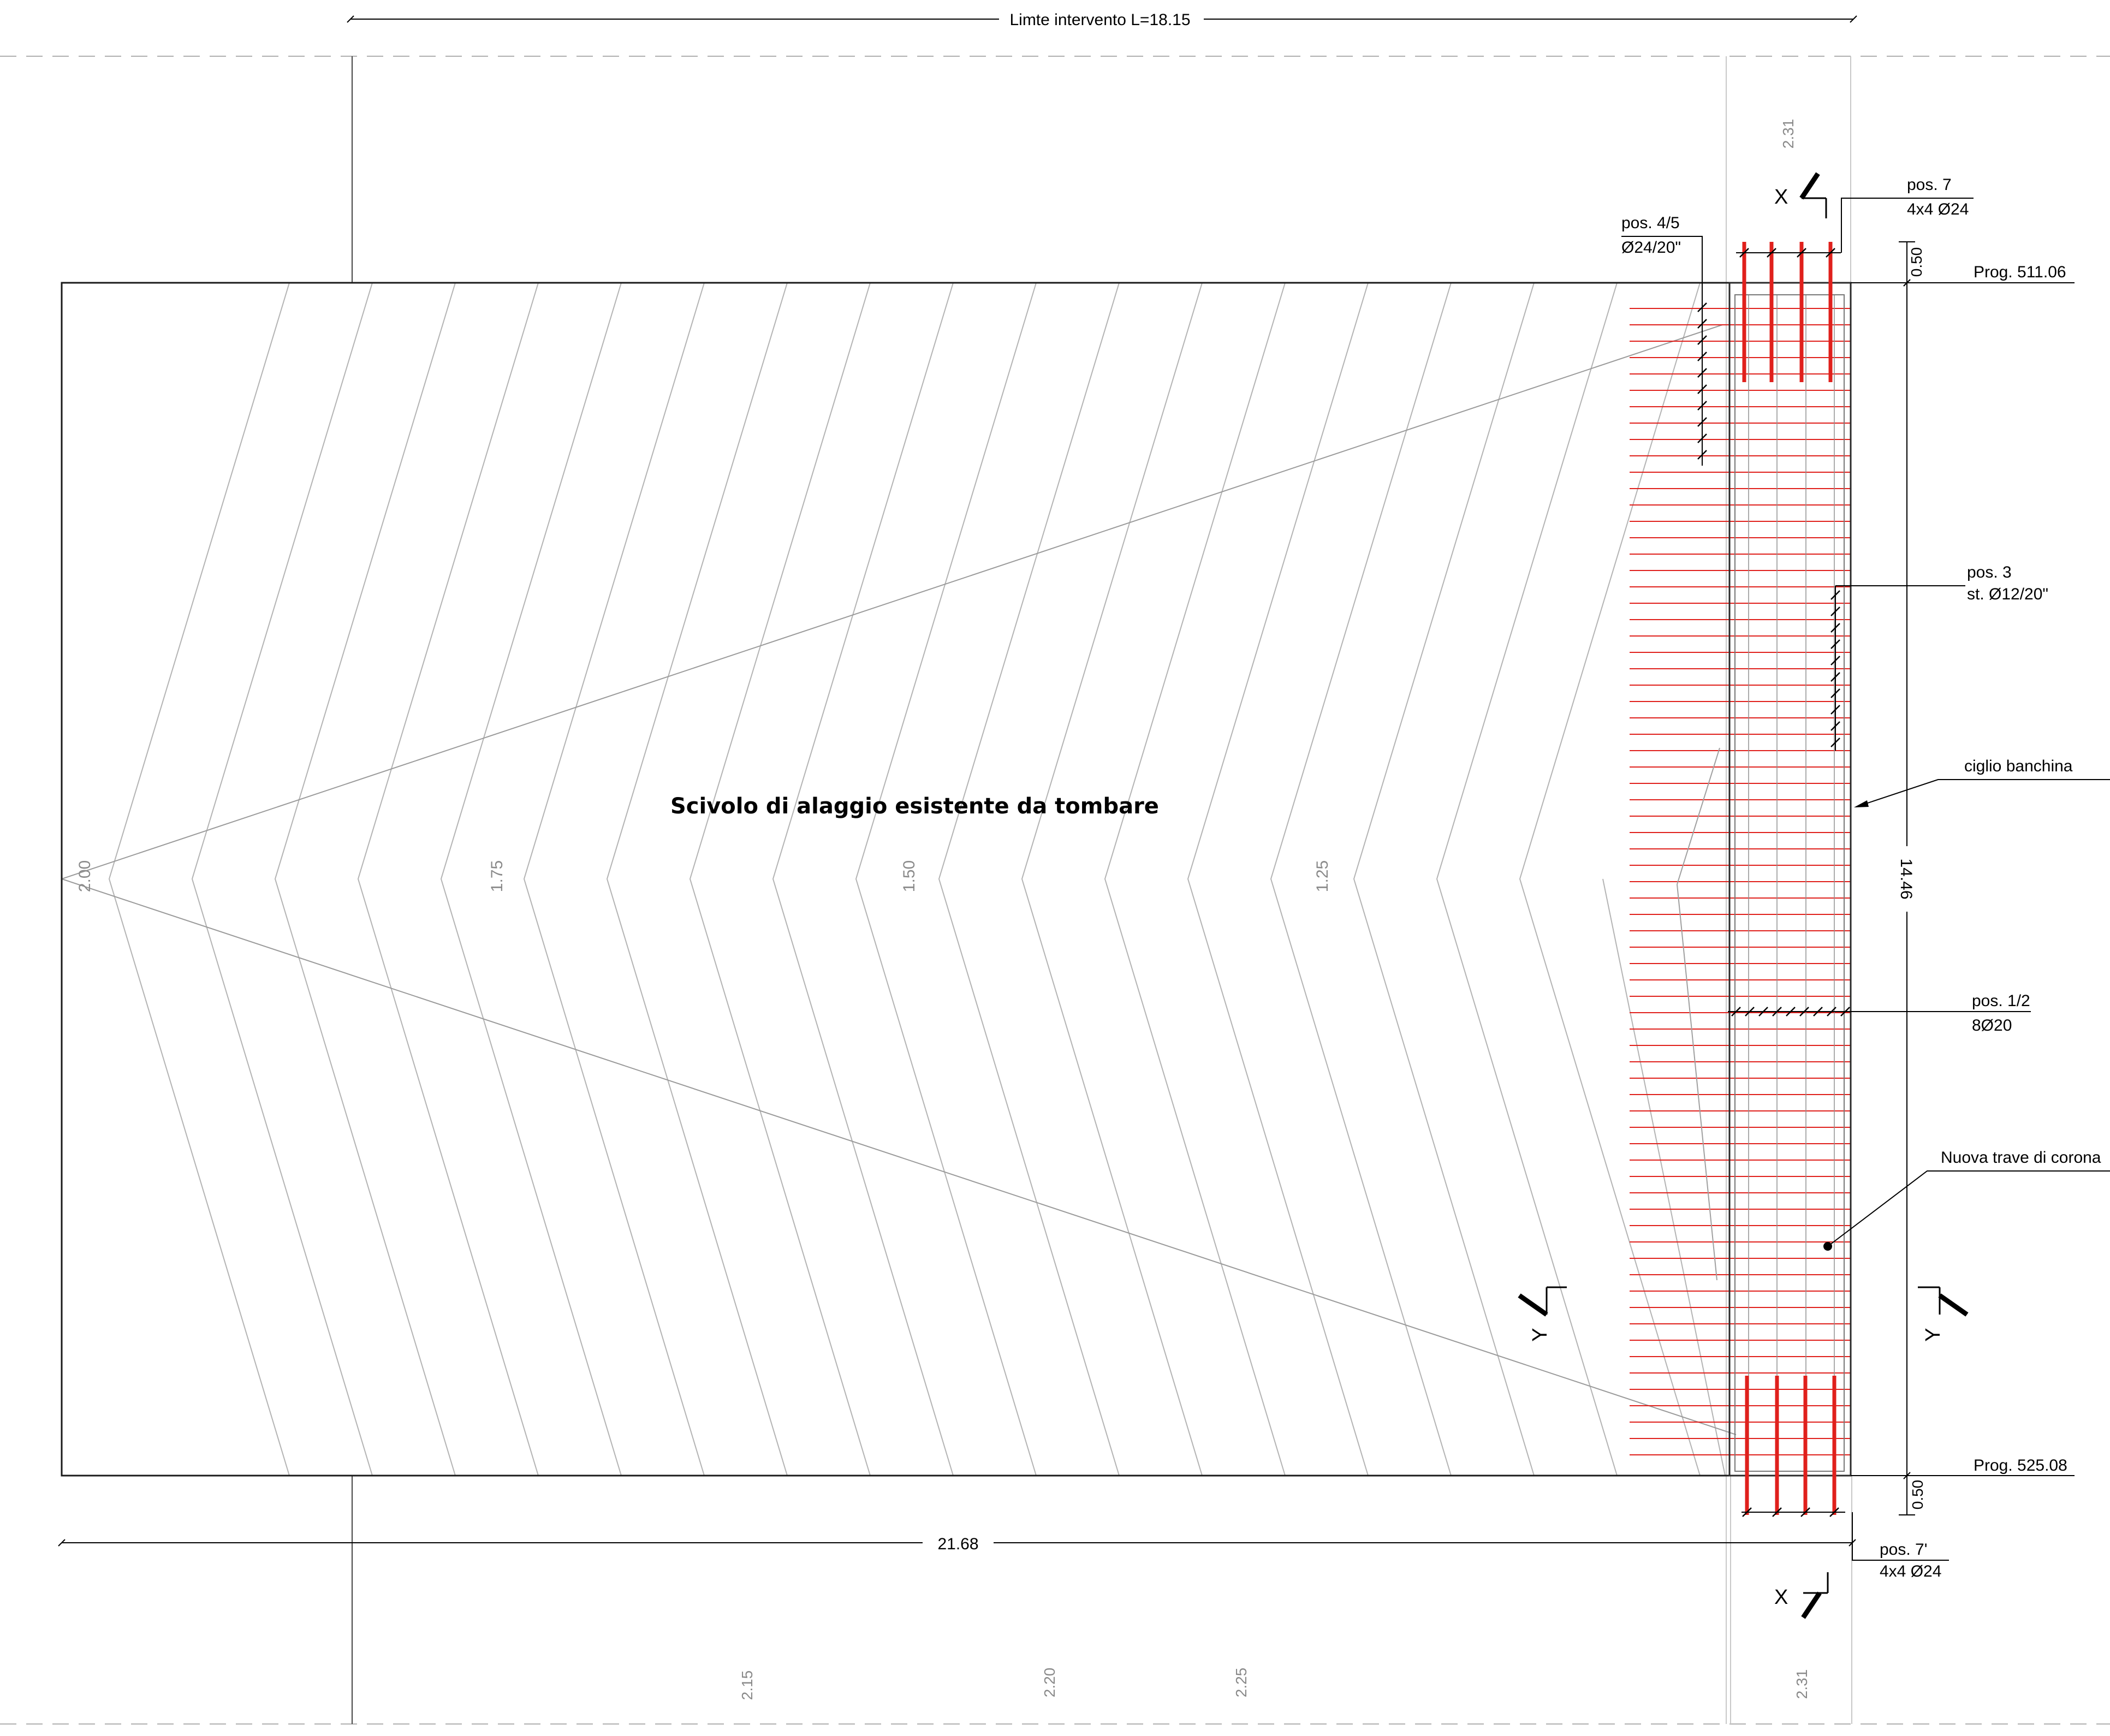 The height and width of the screenshot is (1736, 2110). I want to click on bottom-label-2-25: 2.25, so click(1241, 1683).